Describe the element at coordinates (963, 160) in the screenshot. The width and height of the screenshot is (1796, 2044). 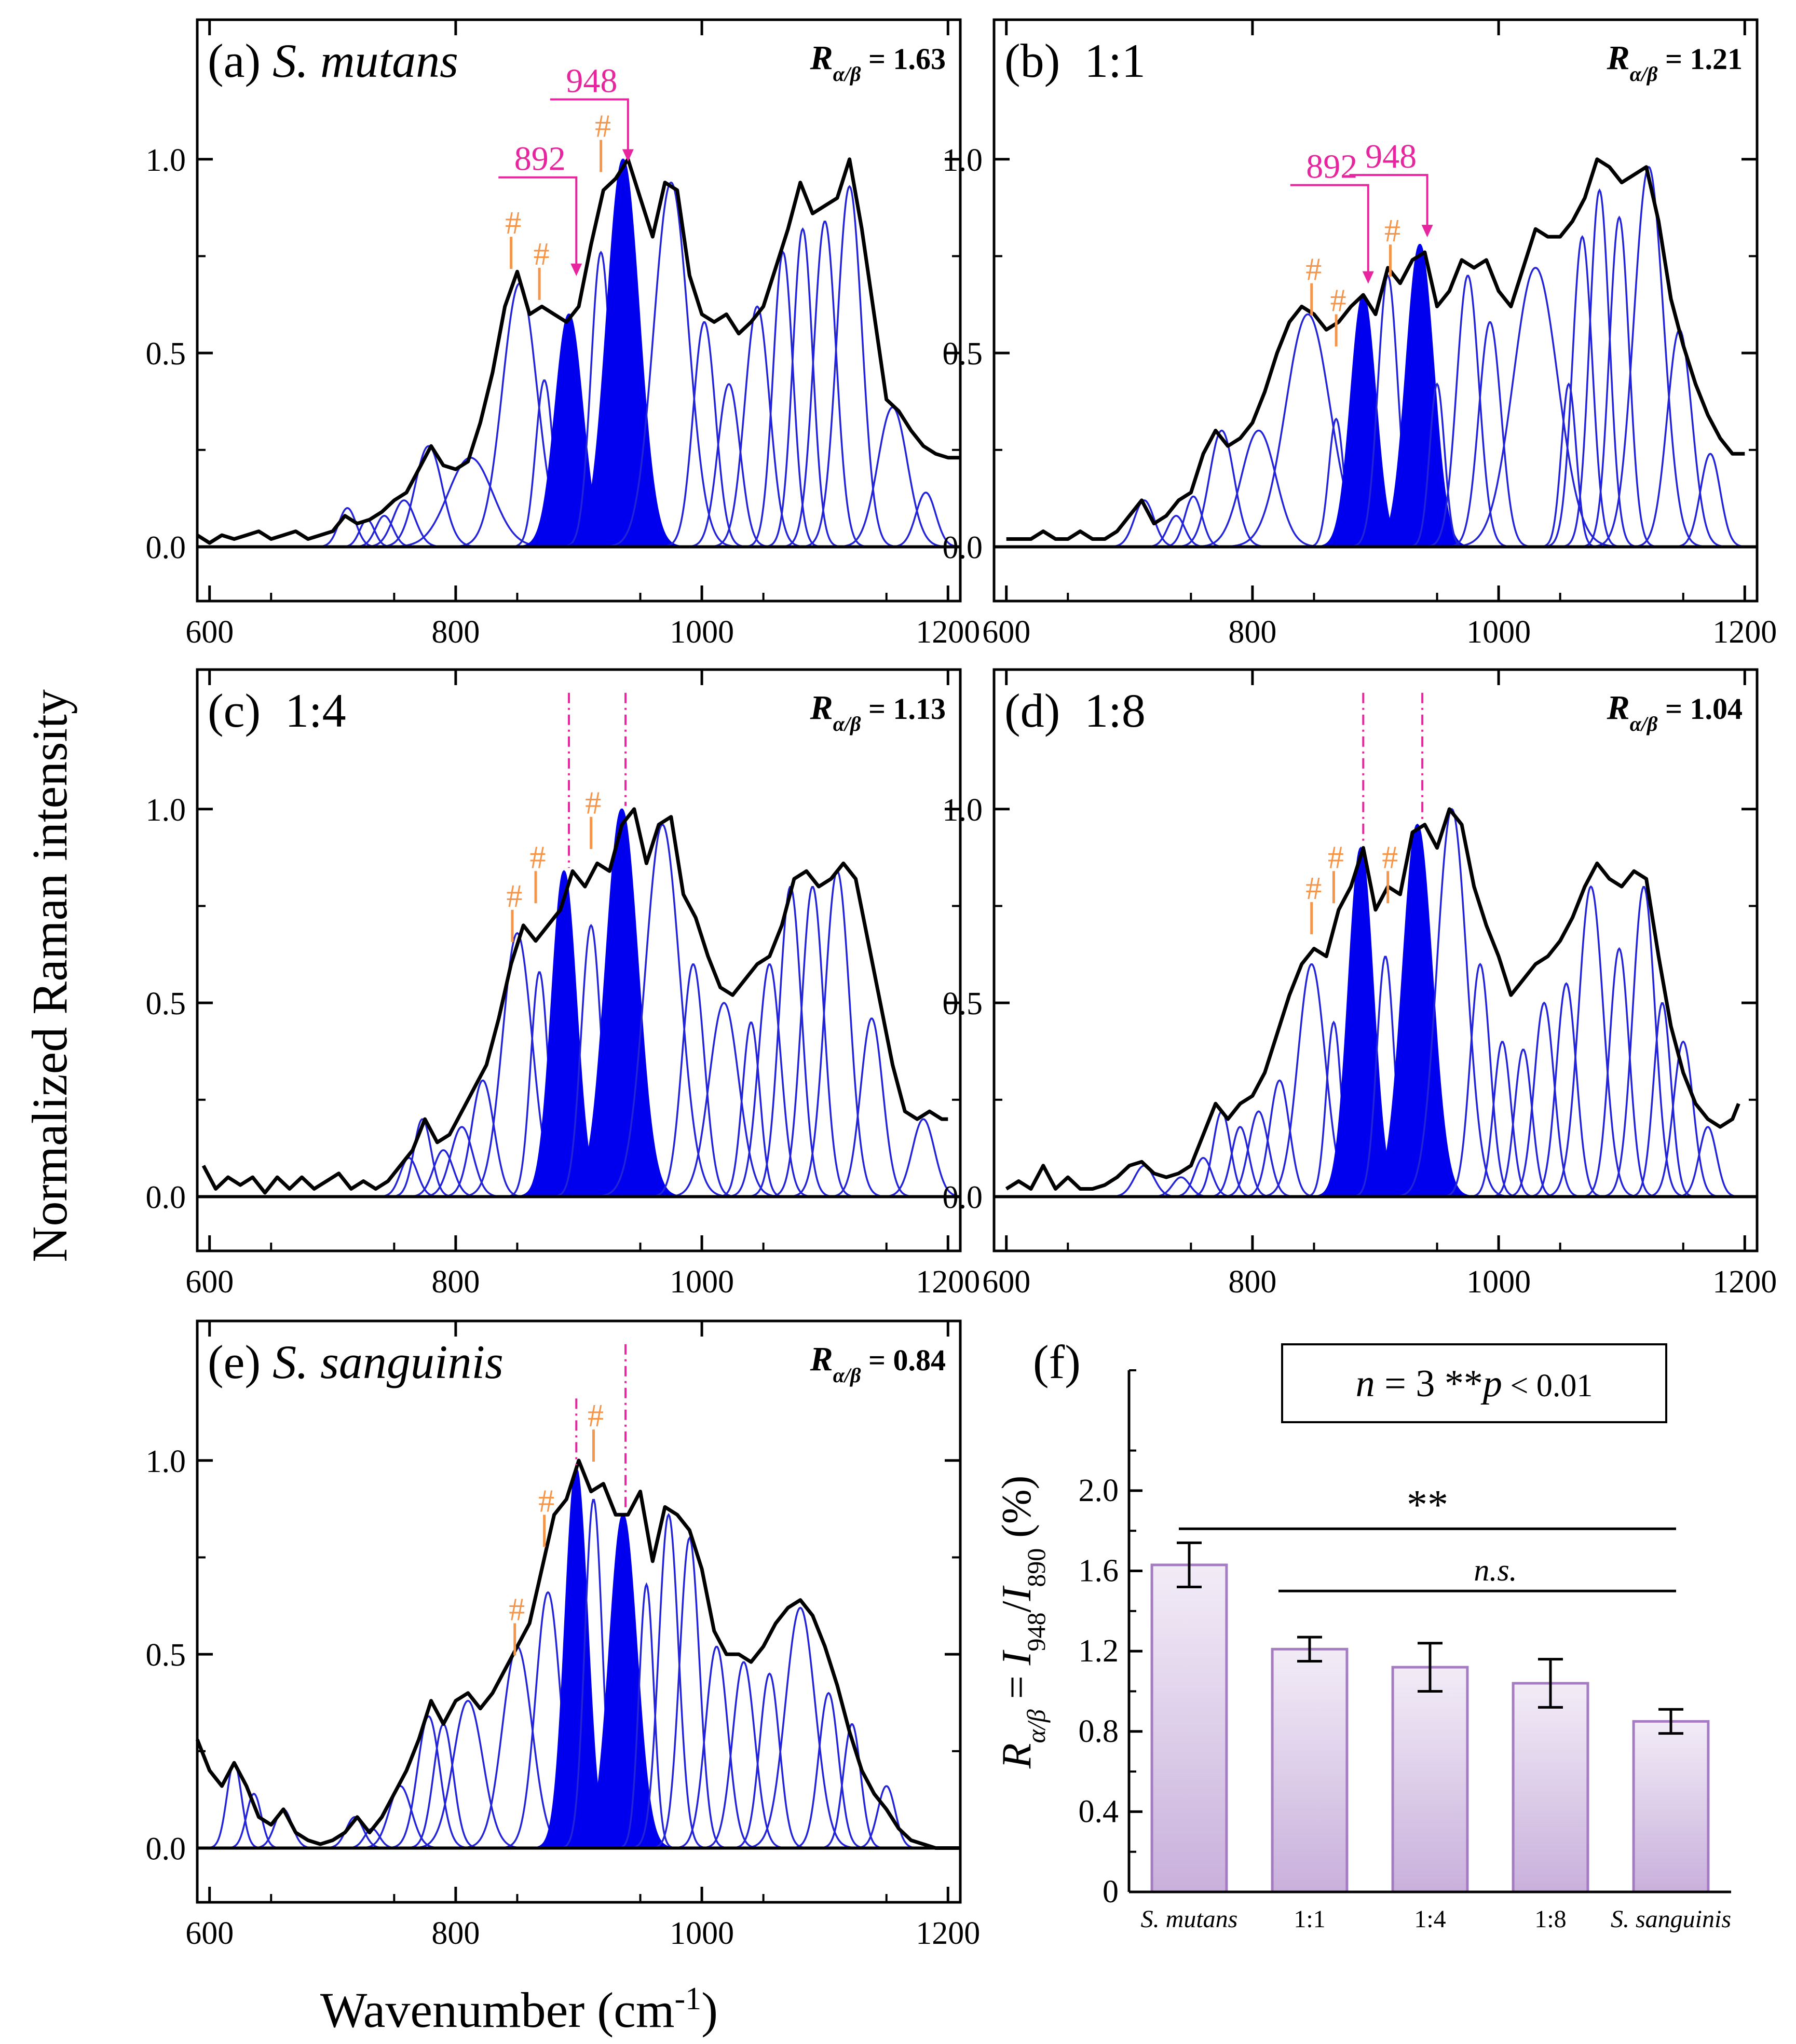
I see `y-tick-label-b-2: 1.0` at that location.